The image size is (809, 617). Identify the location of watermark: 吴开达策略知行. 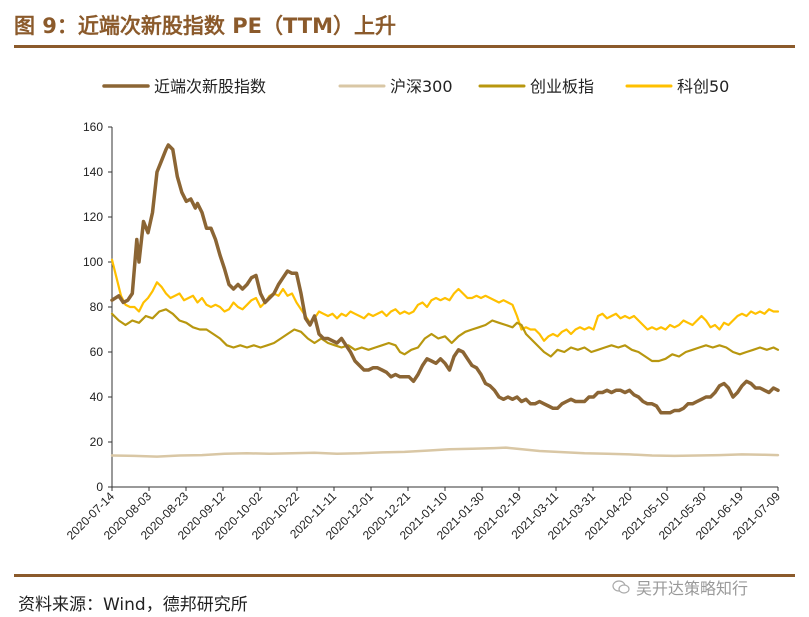
(680, 587).